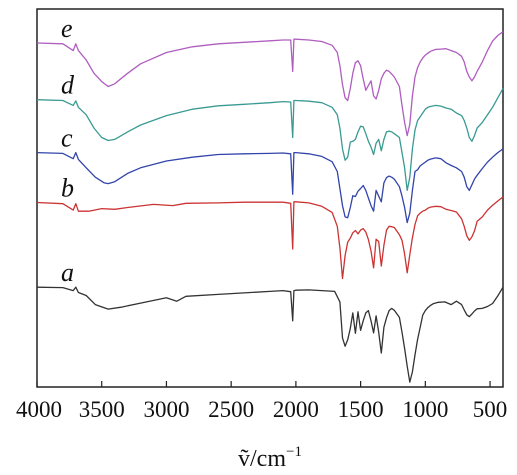 The width and height of the screenshot is (517, 475). Describe the element at coordinates (262, 459) in the screenshot. I see `x-axis-label-main: ṽ/cm` at that location.